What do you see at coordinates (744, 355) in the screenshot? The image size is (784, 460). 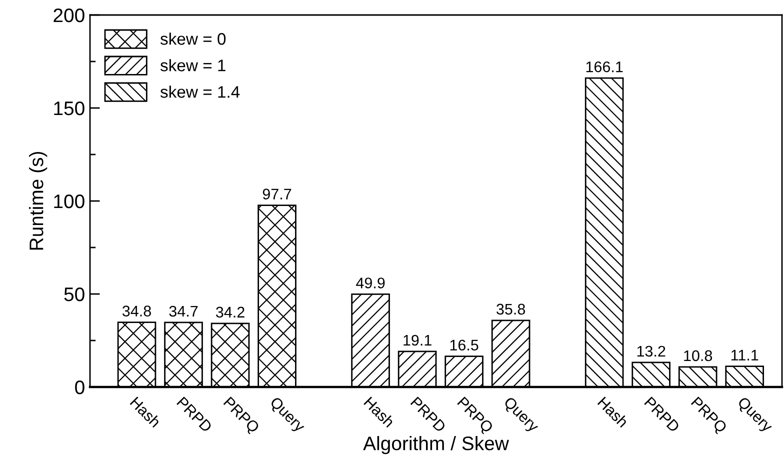 I see `data-label: 11.1` at bounding box center [744, 355].